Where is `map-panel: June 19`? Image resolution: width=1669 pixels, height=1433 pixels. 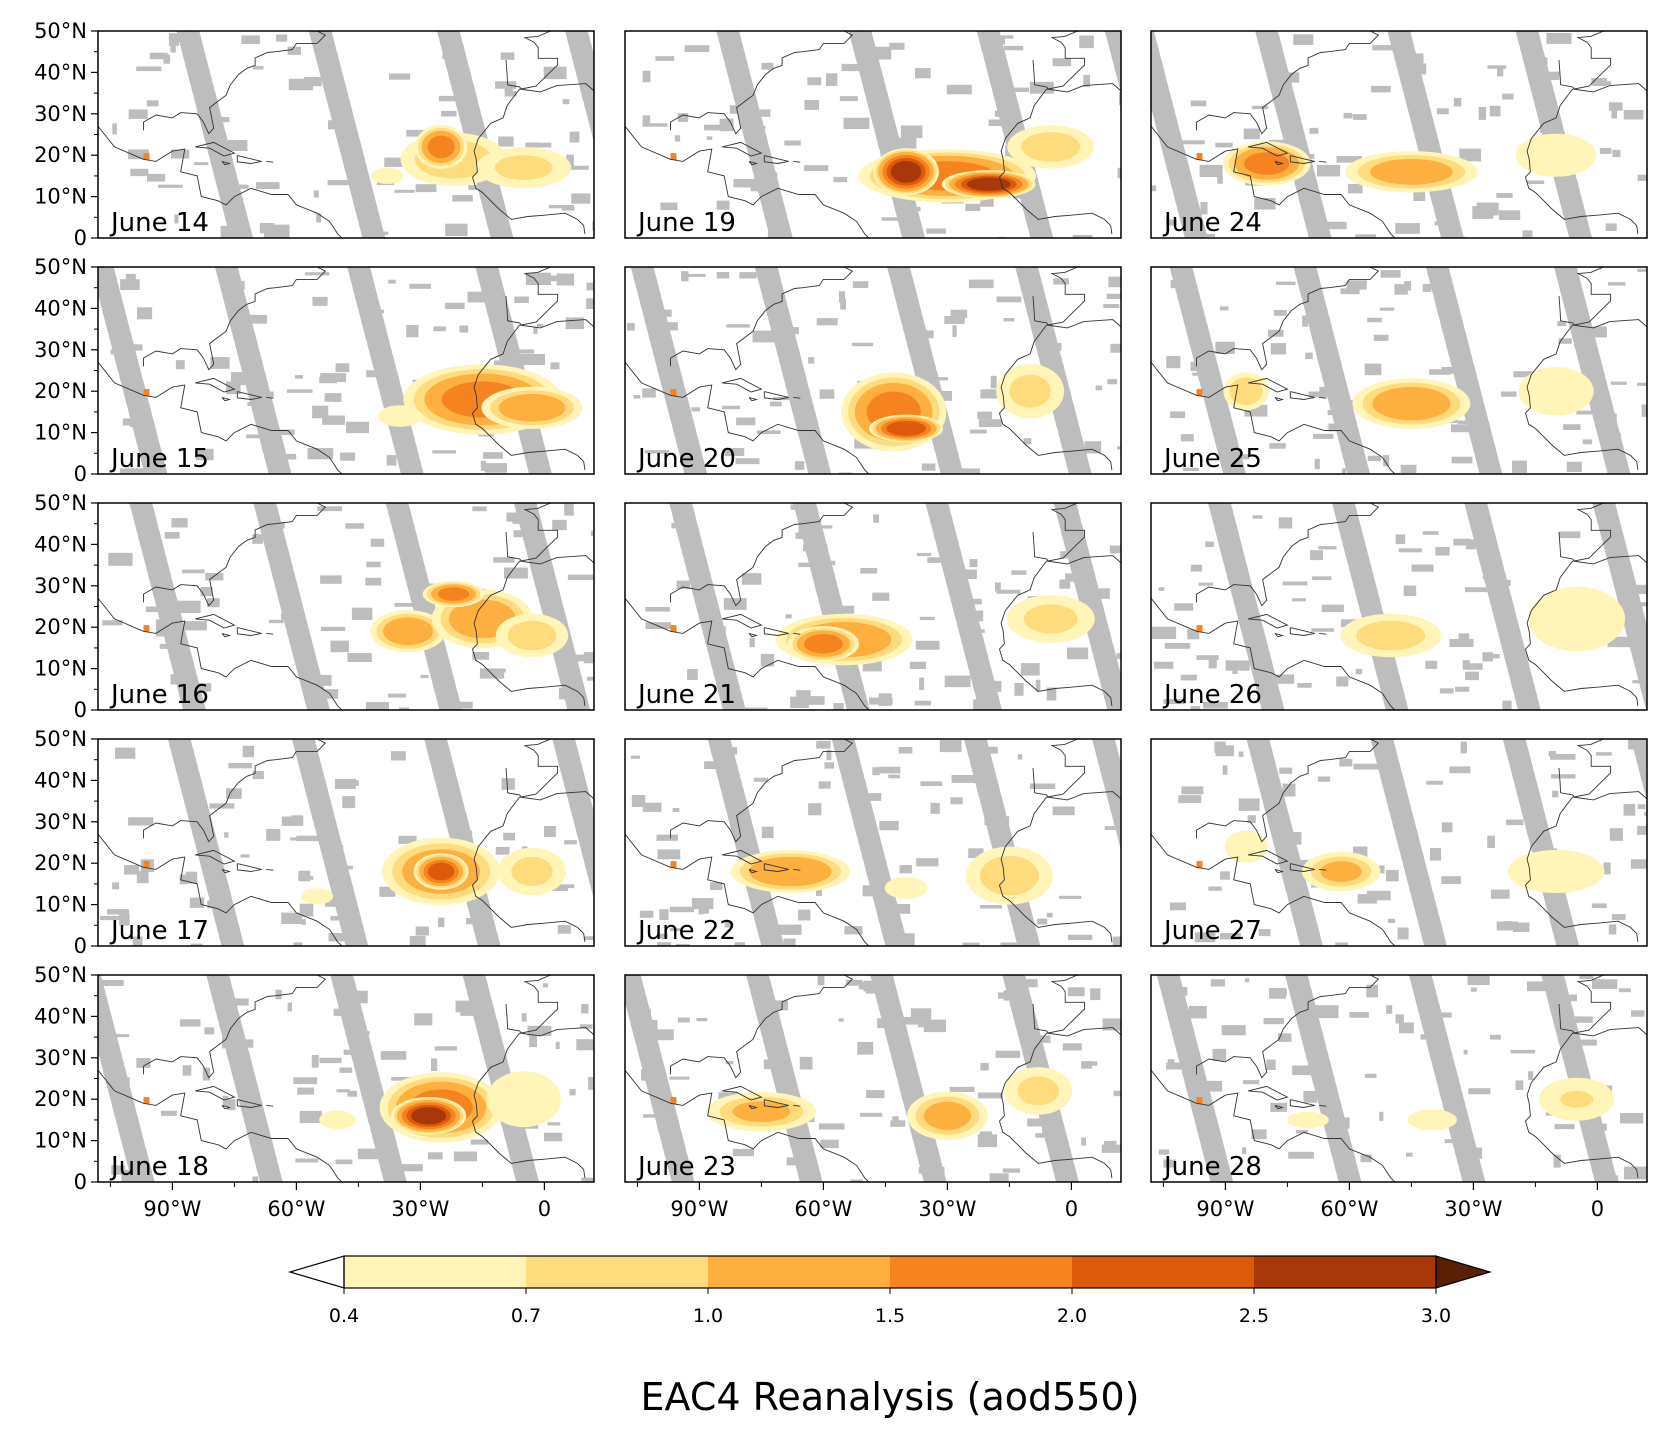
map-panel: June 19 is located at coordinates (873, 134).